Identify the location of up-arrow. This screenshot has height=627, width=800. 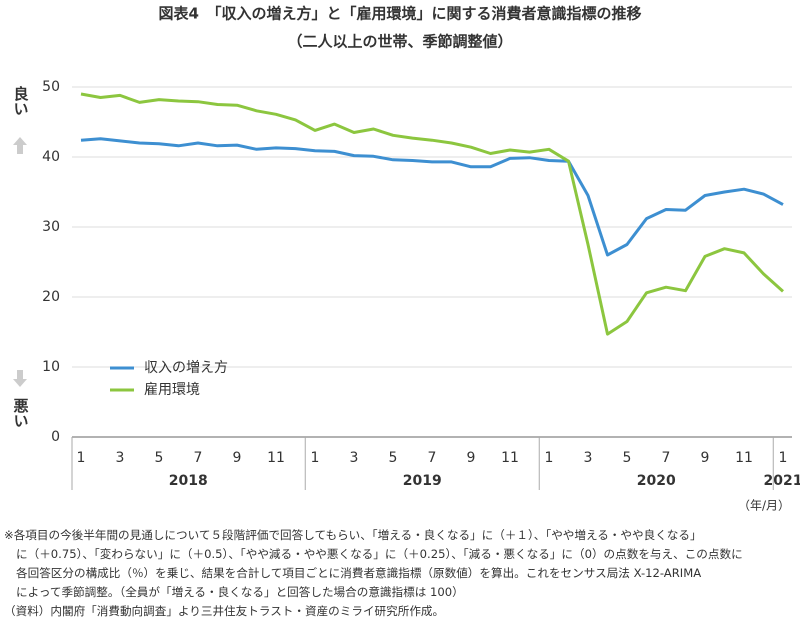
(20, 145).